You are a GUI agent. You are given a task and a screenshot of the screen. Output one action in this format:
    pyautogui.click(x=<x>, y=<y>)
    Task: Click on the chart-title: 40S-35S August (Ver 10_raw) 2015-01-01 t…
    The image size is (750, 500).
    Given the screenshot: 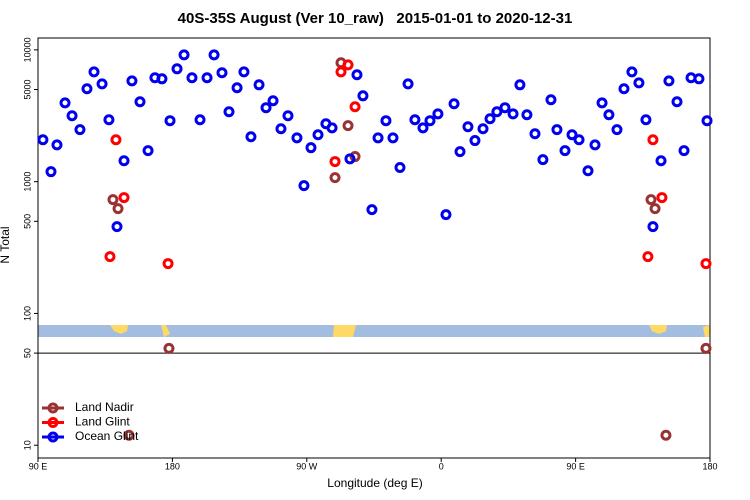 What is the action you would take?
    pyautogui.click(x=375, y=18)
    